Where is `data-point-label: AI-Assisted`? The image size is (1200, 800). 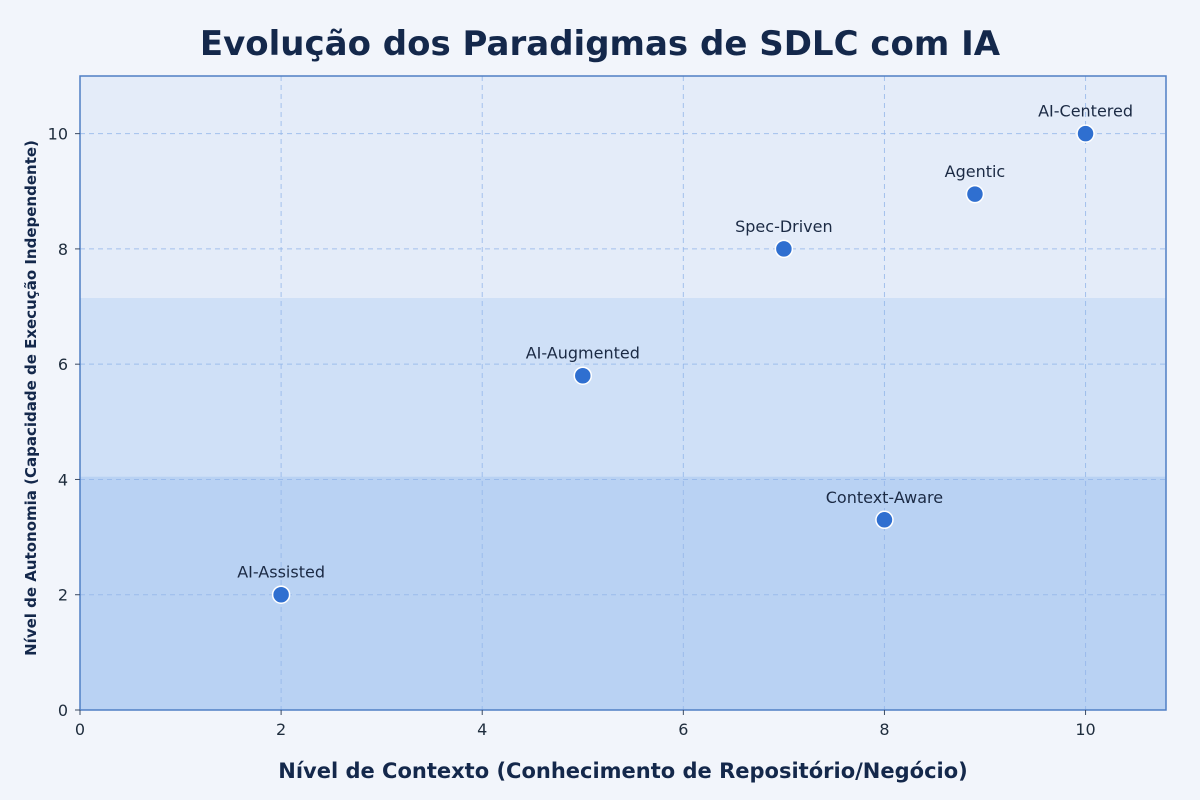
data-point-label: AI-Assisted is located at coordinates (281, 572).